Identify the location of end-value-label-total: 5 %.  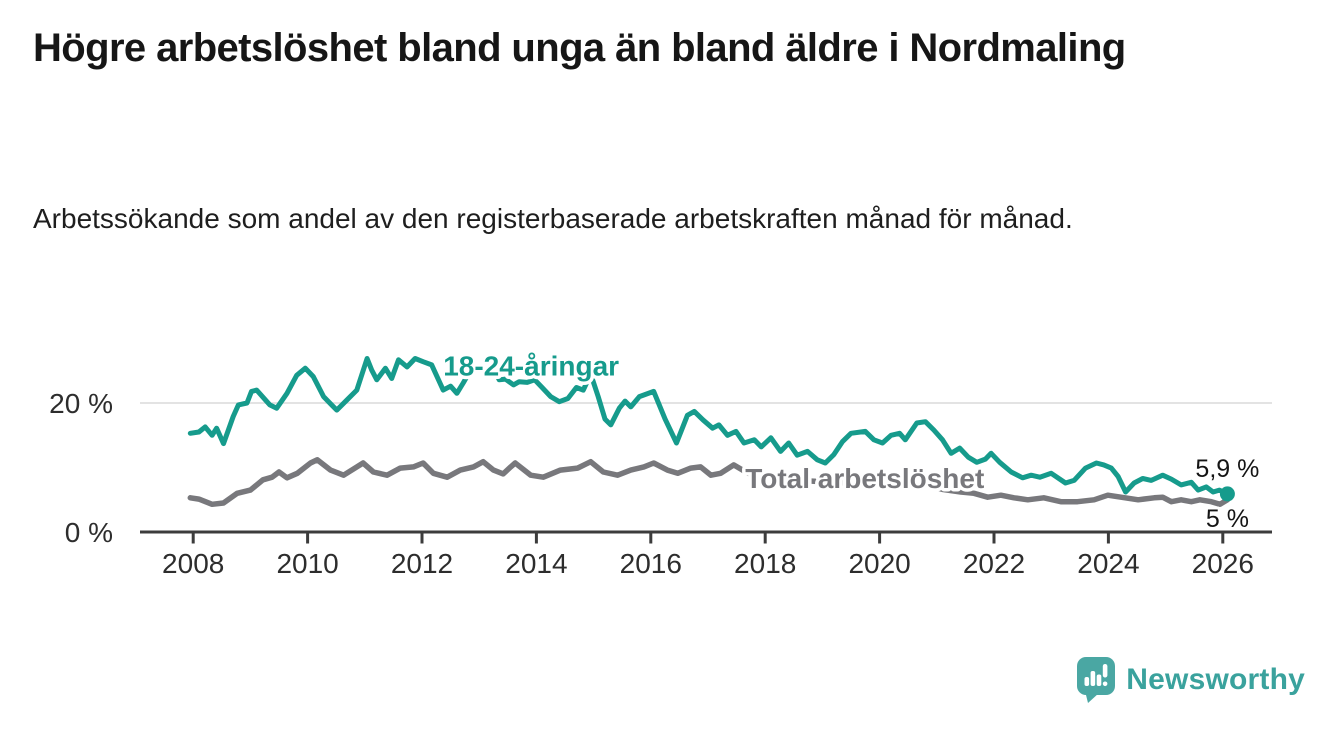
(1227, 519).